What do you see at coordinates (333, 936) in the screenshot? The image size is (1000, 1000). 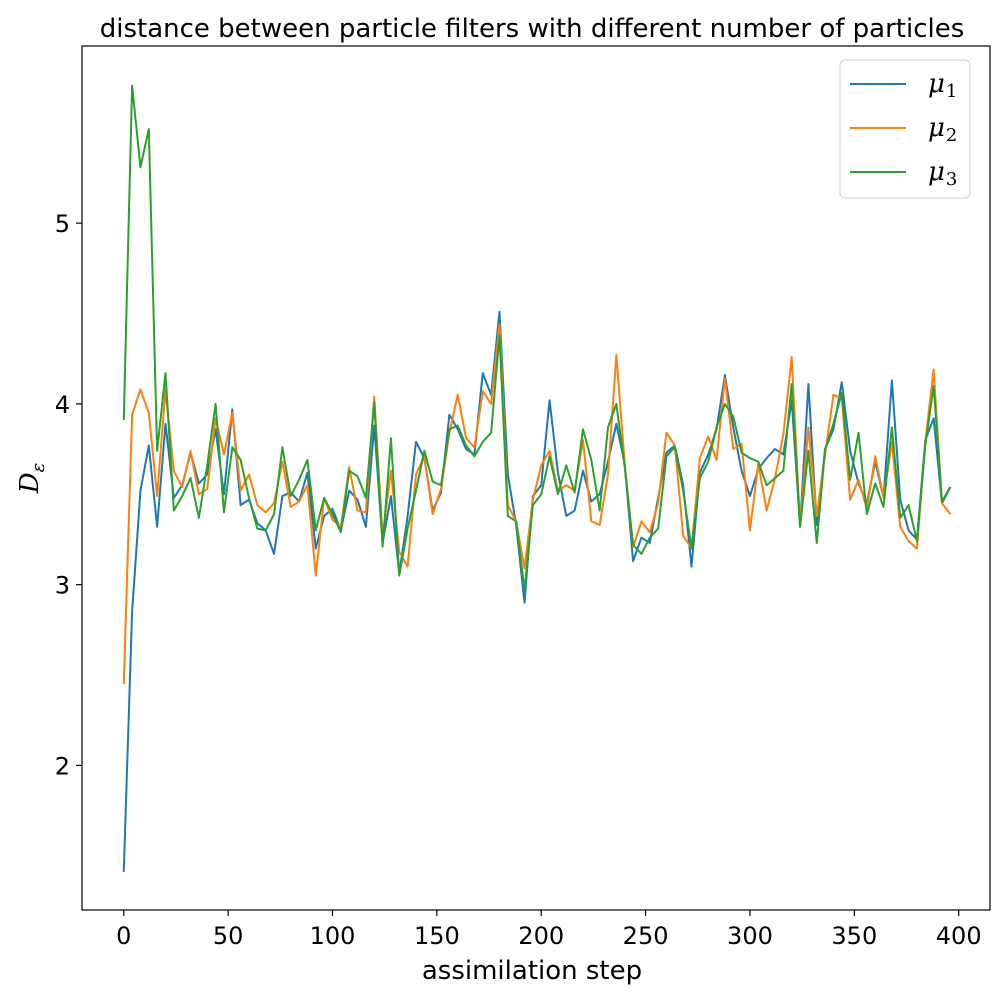 I see `x-tick-label: 100` at bounding box center [333, 936].